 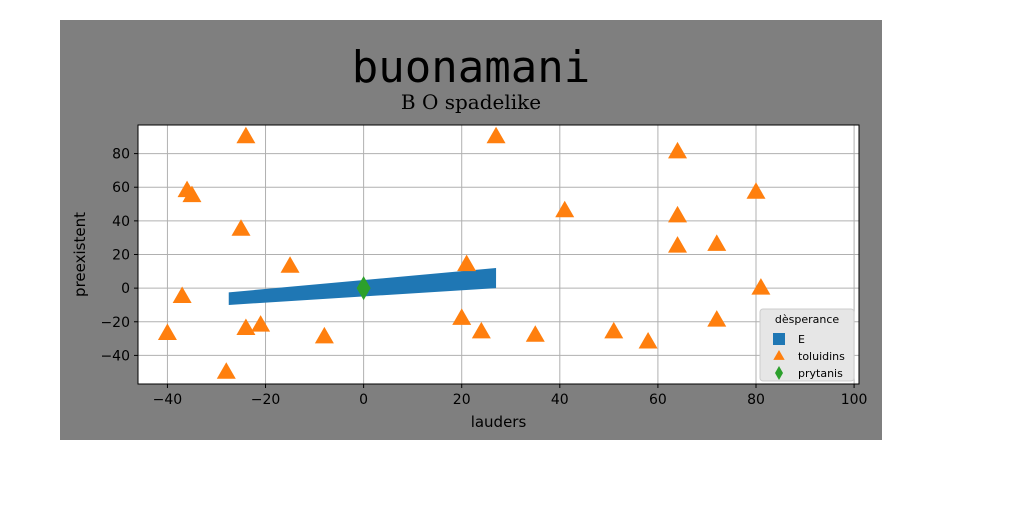 What do you see at coordinates (363, 400) in the screenshot?
I see `x-tick-label: 0` at bounding box center [363, 400].